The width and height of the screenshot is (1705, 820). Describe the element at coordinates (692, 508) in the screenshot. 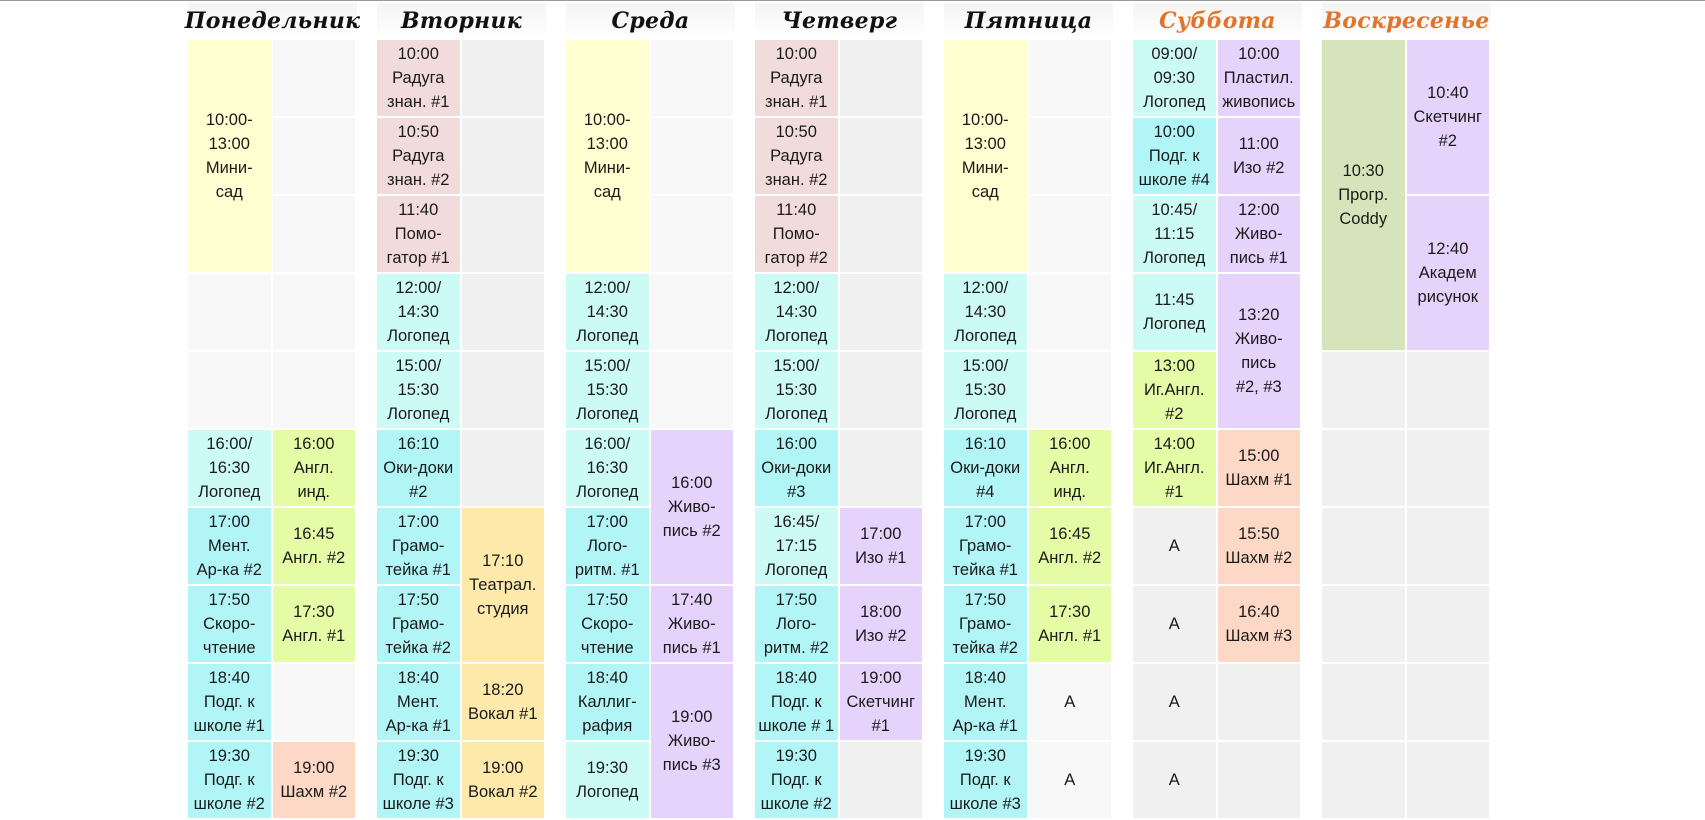

I see `schedule-cell: 16:00 Живо- пись #2` at that location.